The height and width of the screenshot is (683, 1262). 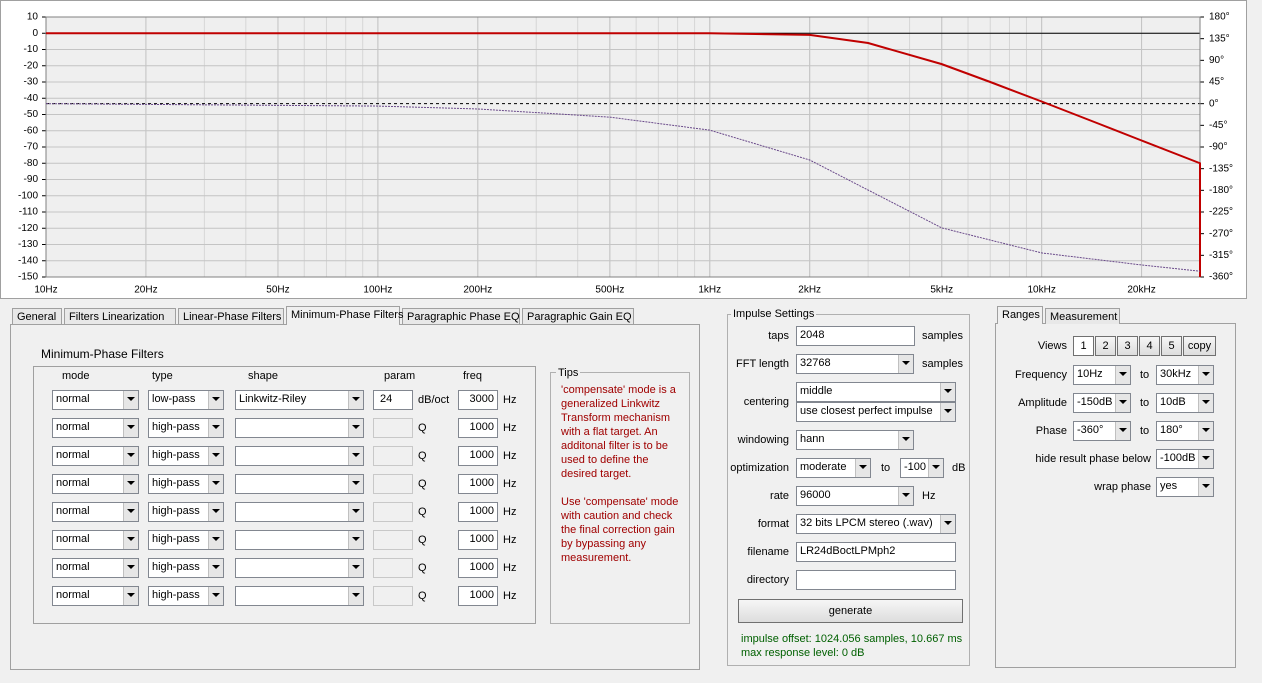 I want to click on type-select: low-pass, so click(x=186, y=400).